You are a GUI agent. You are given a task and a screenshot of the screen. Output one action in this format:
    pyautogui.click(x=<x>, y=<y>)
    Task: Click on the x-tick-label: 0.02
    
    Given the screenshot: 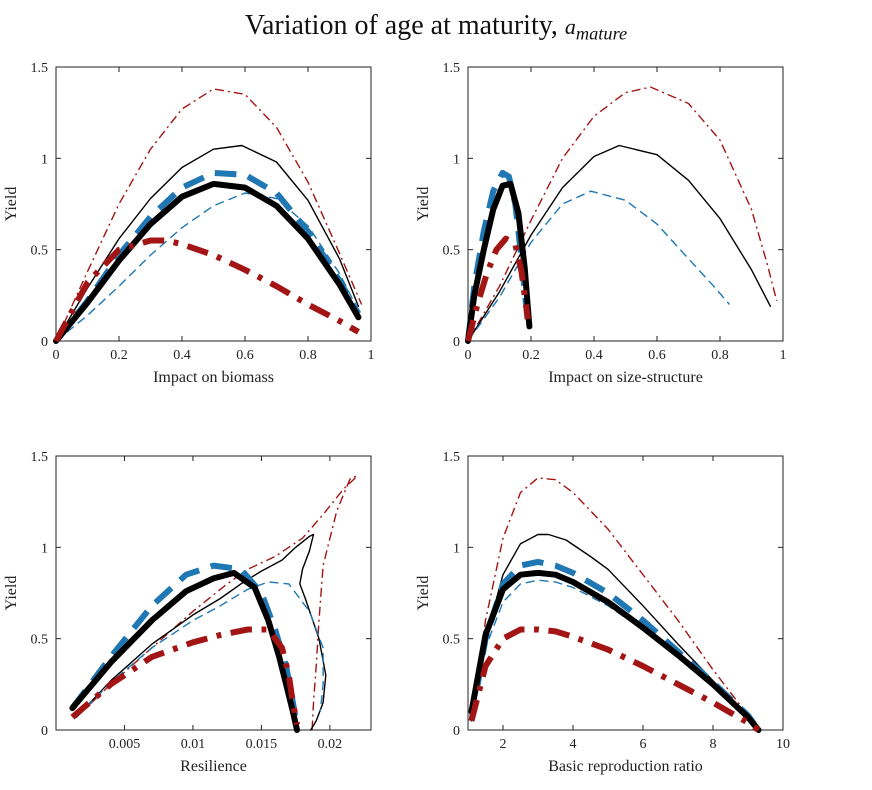 What is the action you would take?
    pyautogui.click(x=330, y=744)
    